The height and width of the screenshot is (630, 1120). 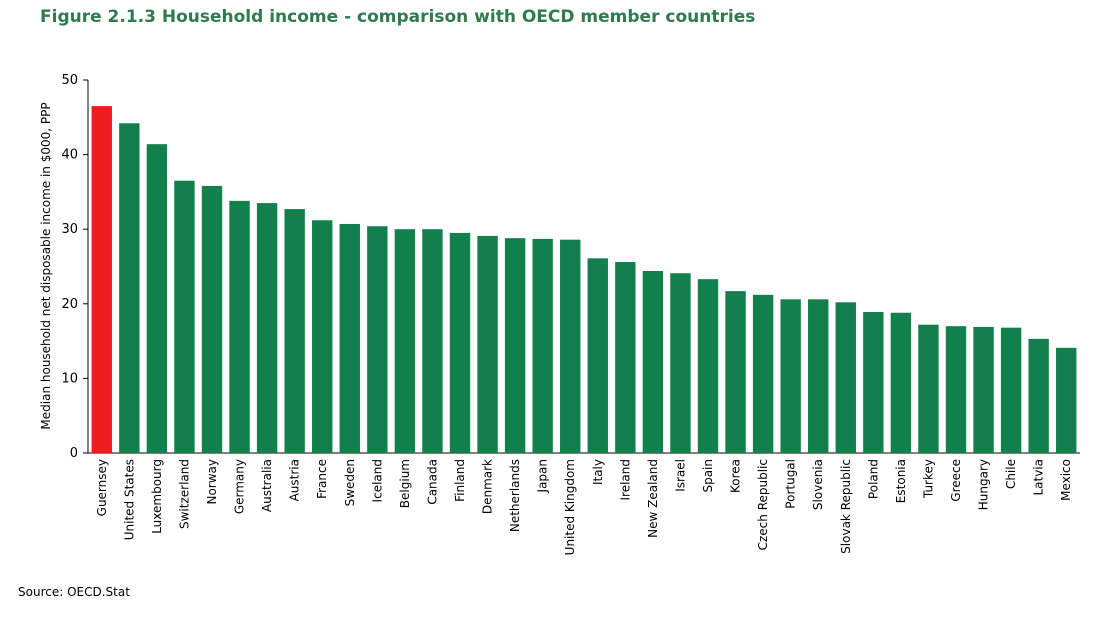 What do you see at coordinates (184, 494) in the screenshot?
I see `x-tick-label: Switzerland` at bounding box center [184, 494].